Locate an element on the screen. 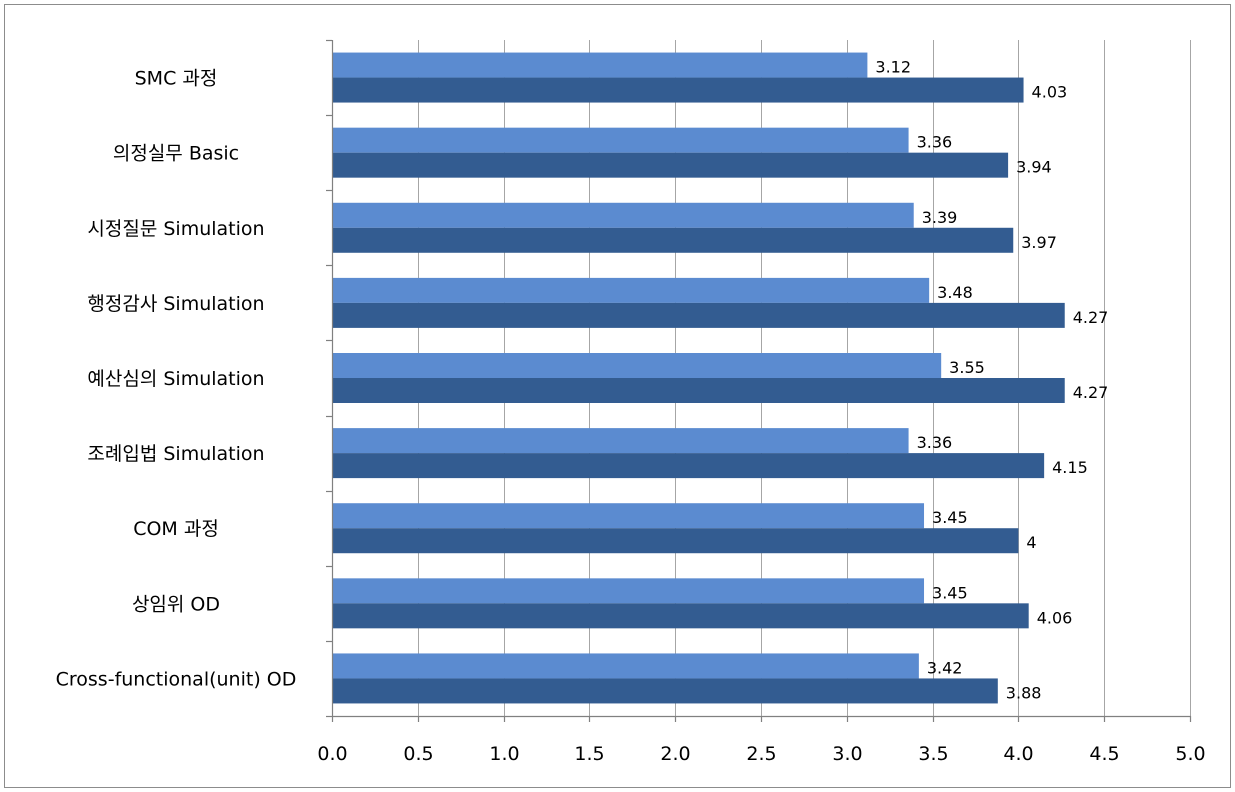 The height and width of the screenshot is (792, 1235). x-tick-label: 0.5 is located at coordinates (418, 754).